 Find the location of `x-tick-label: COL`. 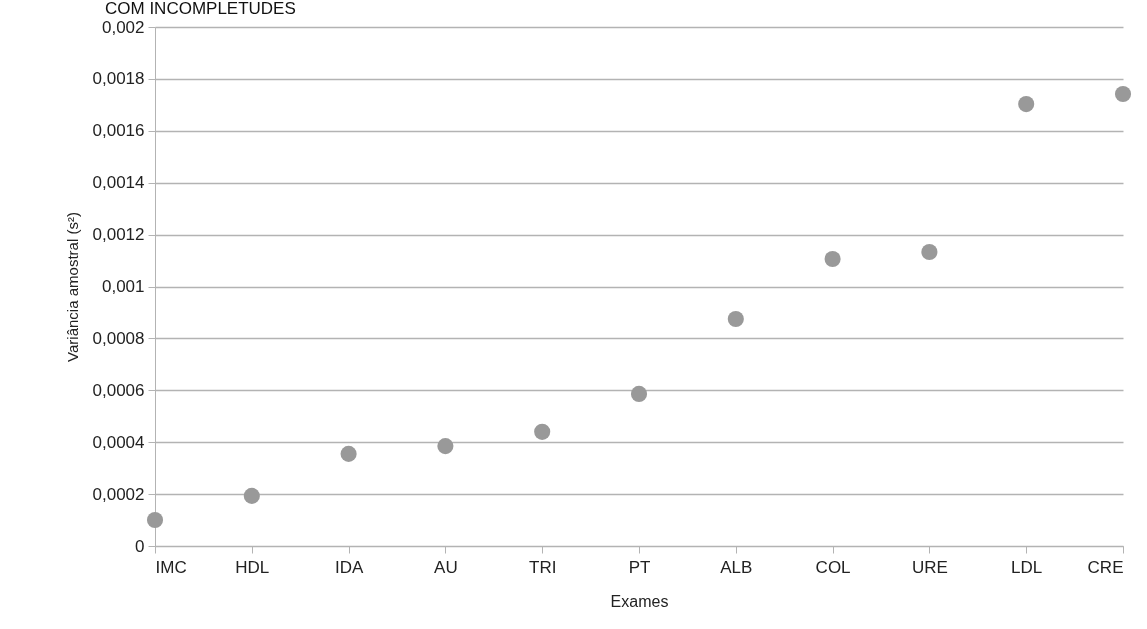

x-tick-label: COL is located at coordinates (833, 567).